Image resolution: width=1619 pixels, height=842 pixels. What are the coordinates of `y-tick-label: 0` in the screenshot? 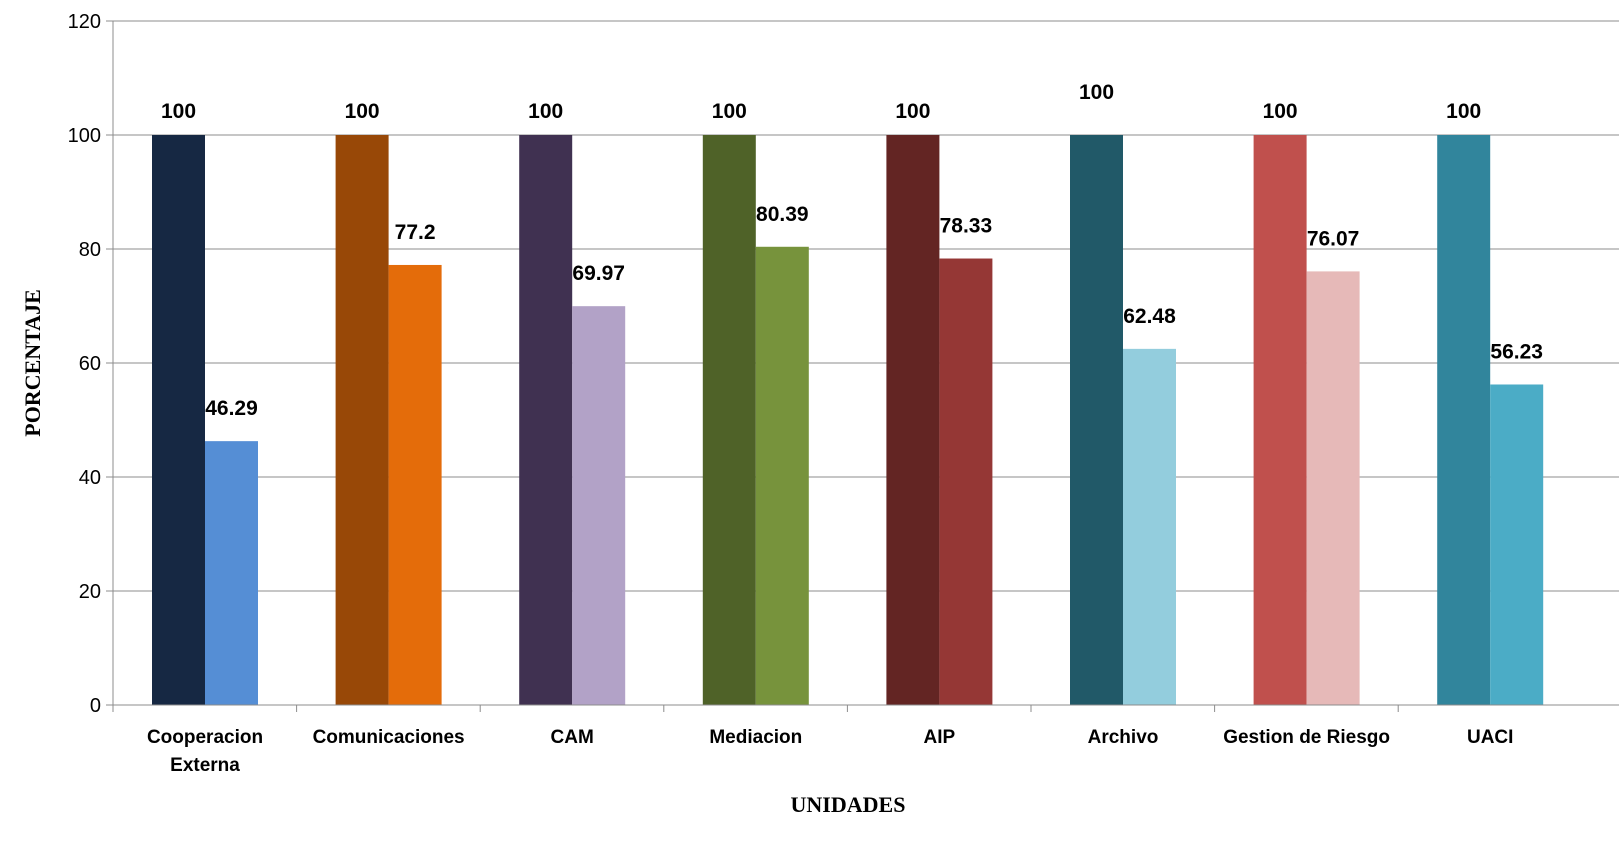 It's located at (95, 706).